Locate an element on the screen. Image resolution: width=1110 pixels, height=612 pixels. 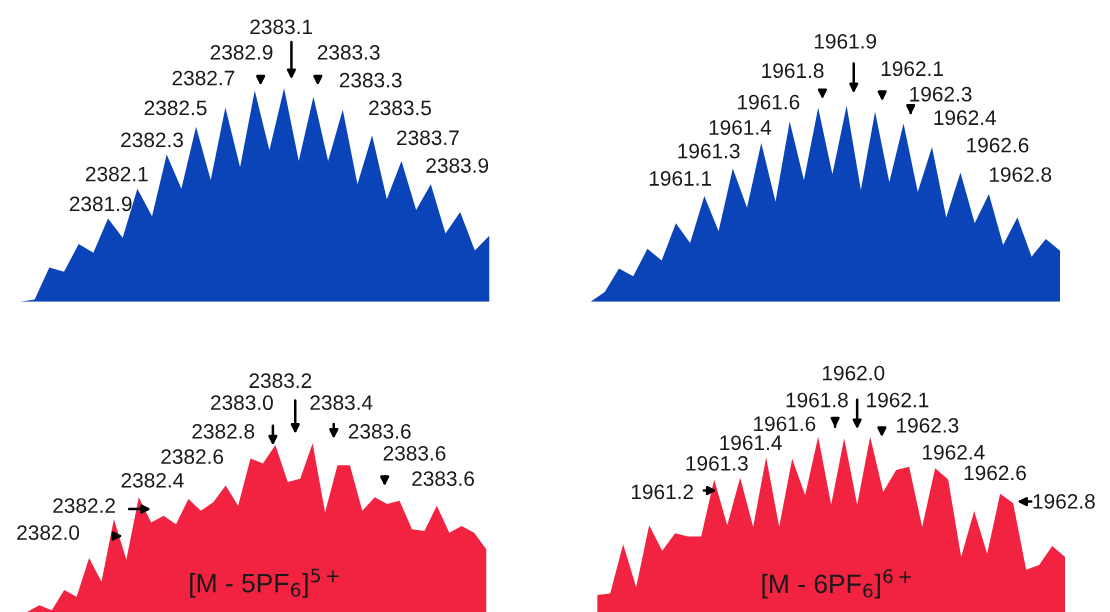
annotation: 2381.9 is located at coordinates (100, 204).